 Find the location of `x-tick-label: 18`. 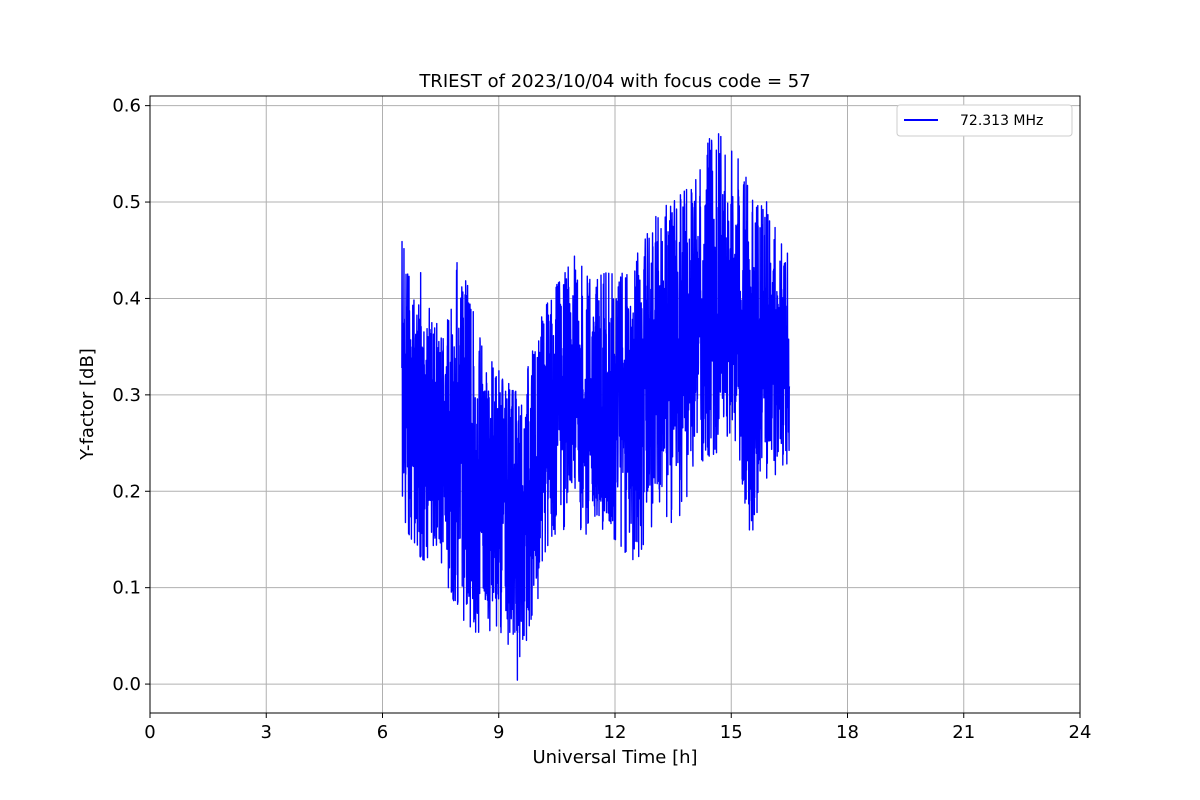

x-tick-label: 18 is located at coordinates (847, 732).